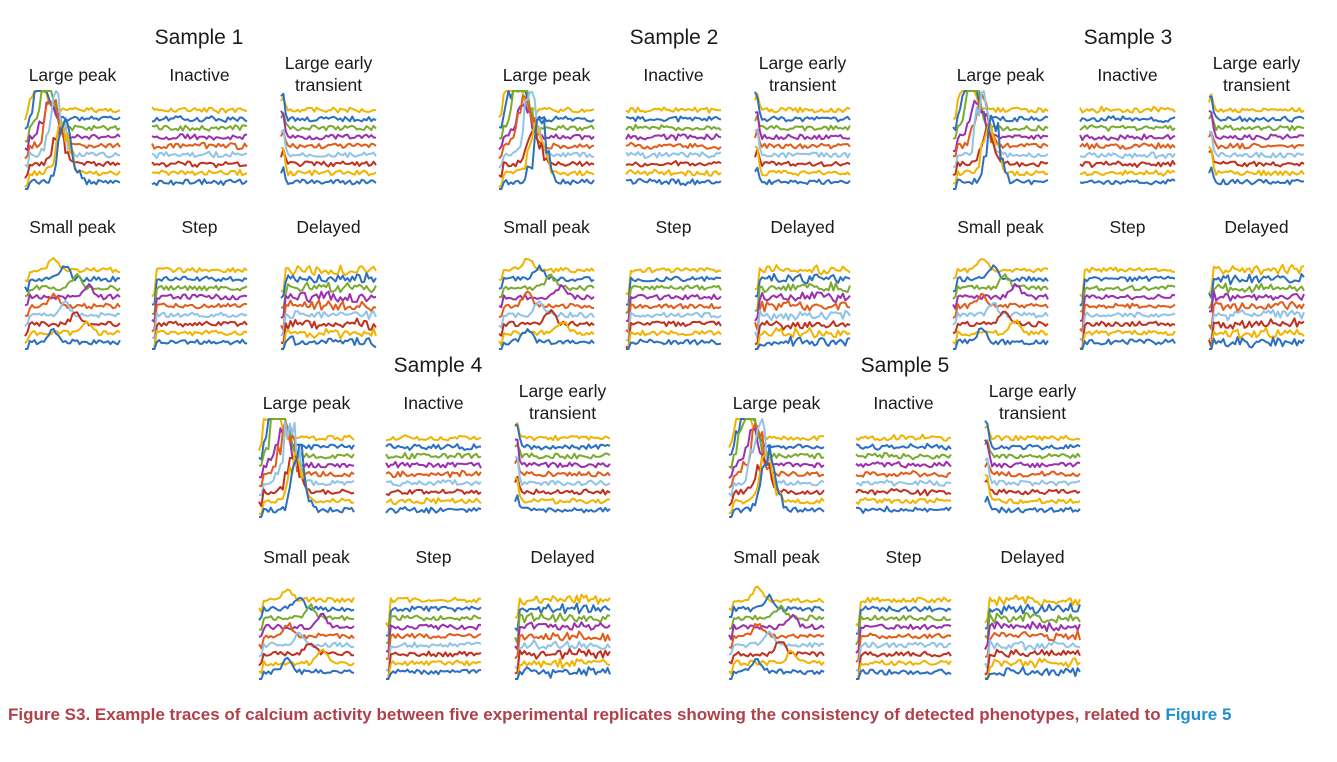 Image resolution: width=1337 pixels, height=762 pixels. Describe the element at coordinates (438, 365) in the screenshot. I see `sample-title: Sample 4` at that location.